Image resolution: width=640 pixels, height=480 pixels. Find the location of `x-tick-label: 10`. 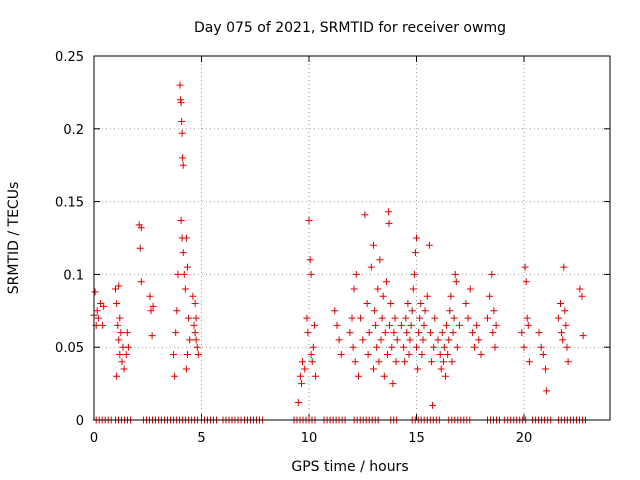

x-tick-label: 10 is located at coordinates (309, 438).